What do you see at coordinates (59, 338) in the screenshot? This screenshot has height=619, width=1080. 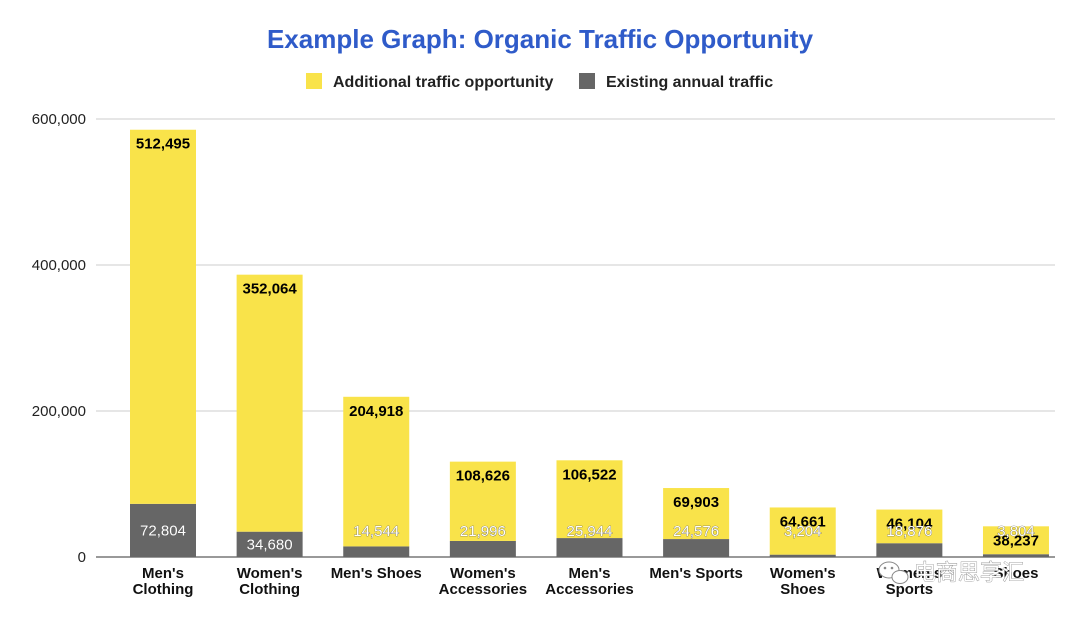 I see `y-axis: 0 200,000 400,000 600,000` at bounding box center [59, 338].